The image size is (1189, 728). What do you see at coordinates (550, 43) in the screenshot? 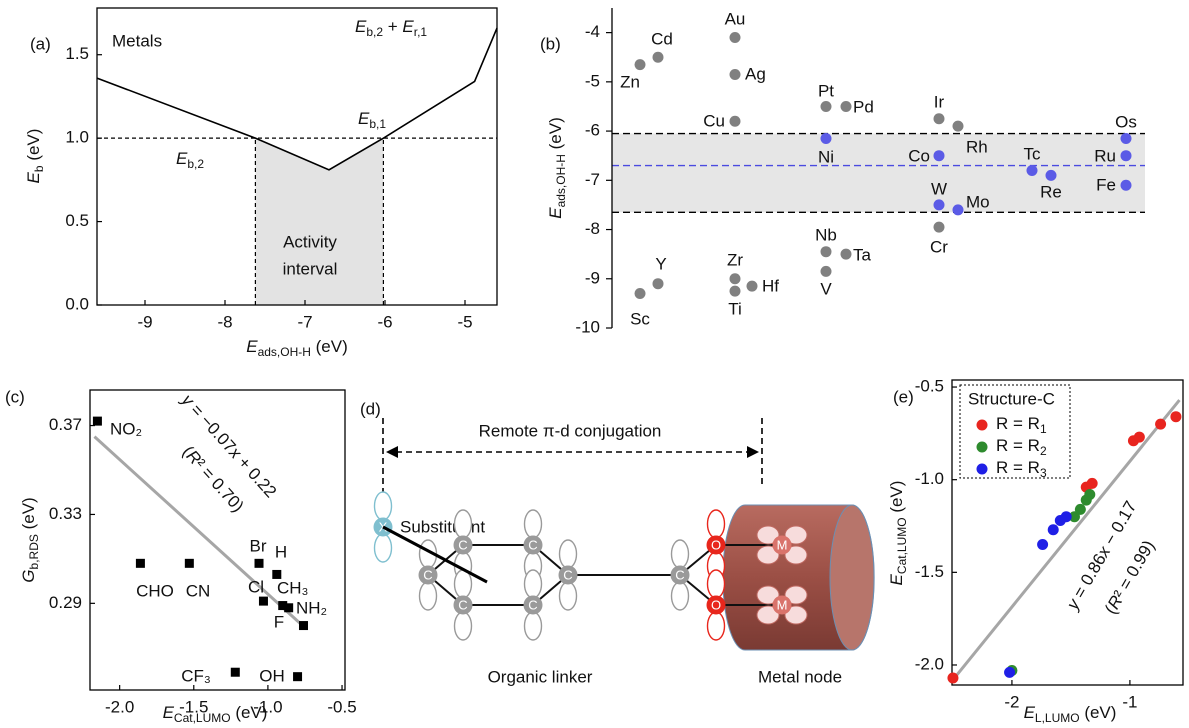
I see `panel-label: (b)` at bounding box center [550, 43].